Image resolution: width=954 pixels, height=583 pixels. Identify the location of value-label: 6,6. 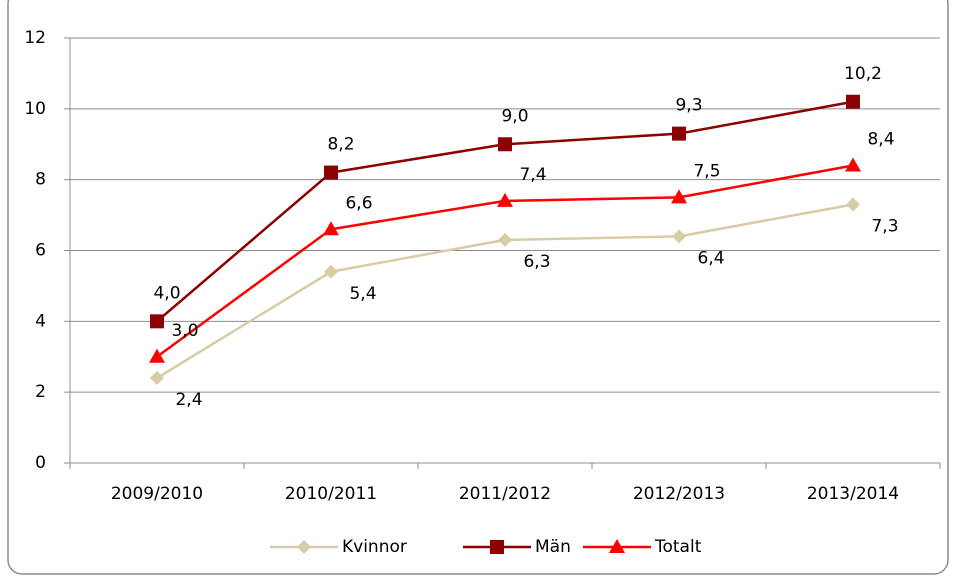
(358, 203).